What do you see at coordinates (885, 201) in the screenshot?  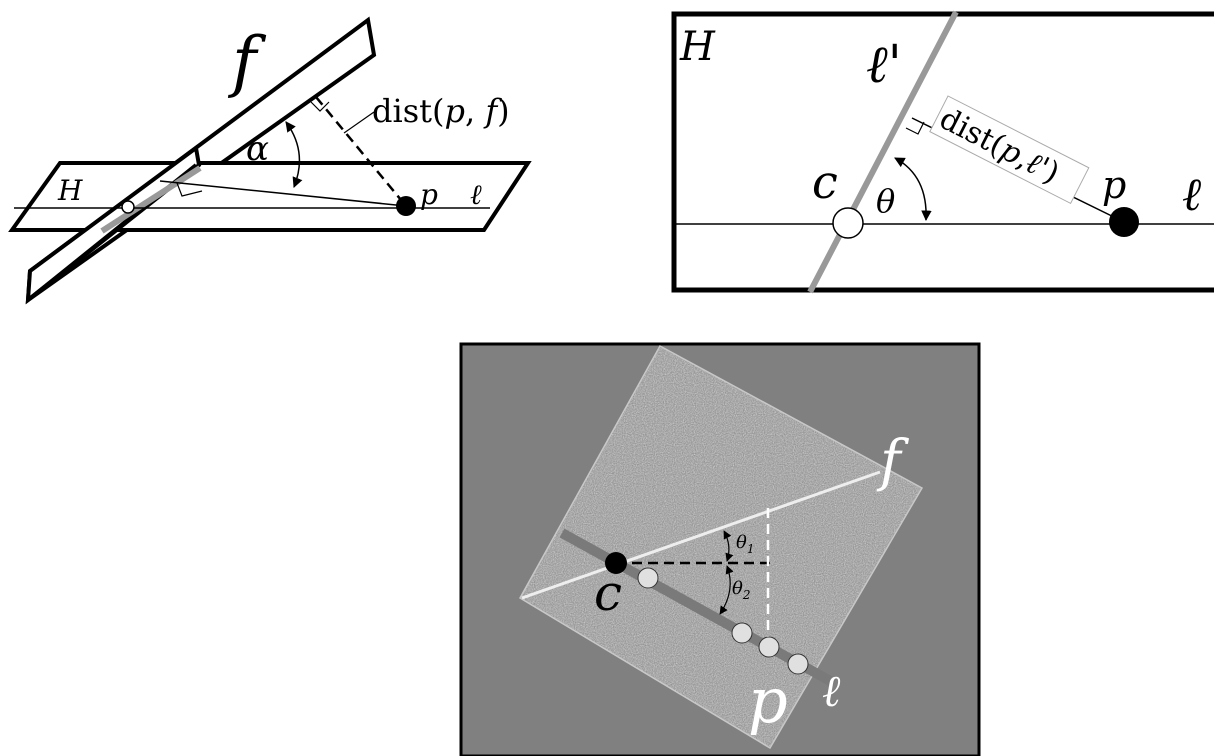 I see `label-theta: θ` at bounding box center [885, 201].